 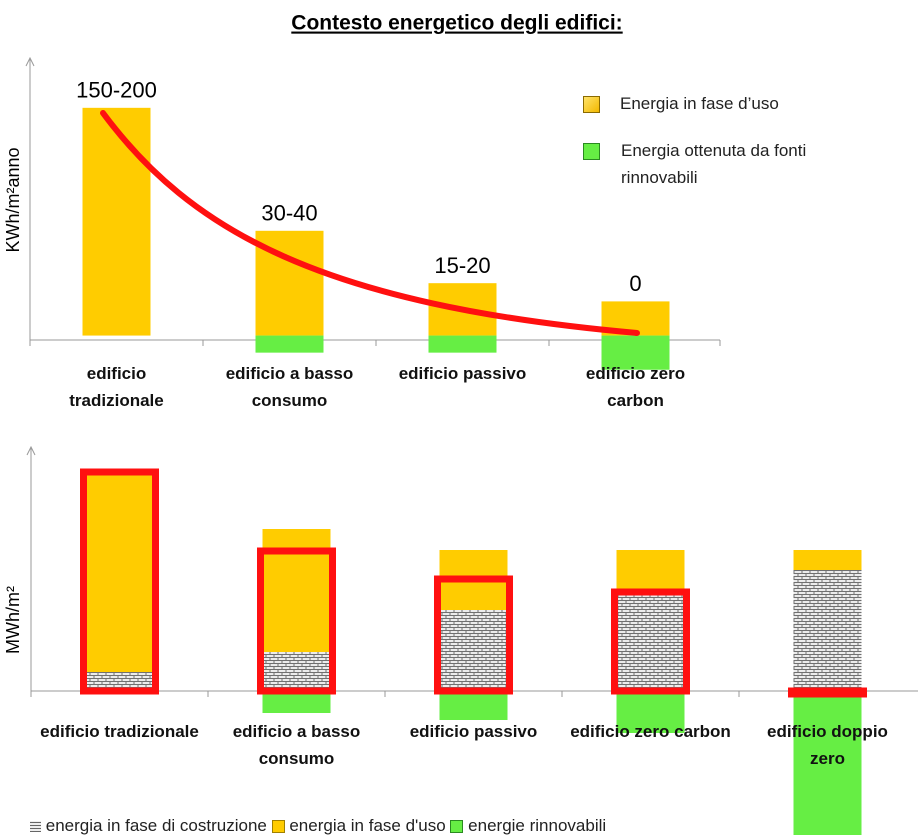 What do you see at coordinates (375, 342) in the screenshot?
I see `x-axis` at bounding box center [375, 342].